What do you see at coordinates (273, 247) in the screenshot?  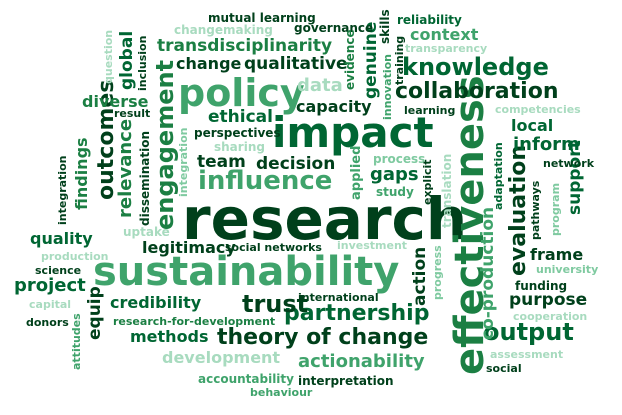 I see `word-social-networks: social networks` at bounding box center [273, 247].